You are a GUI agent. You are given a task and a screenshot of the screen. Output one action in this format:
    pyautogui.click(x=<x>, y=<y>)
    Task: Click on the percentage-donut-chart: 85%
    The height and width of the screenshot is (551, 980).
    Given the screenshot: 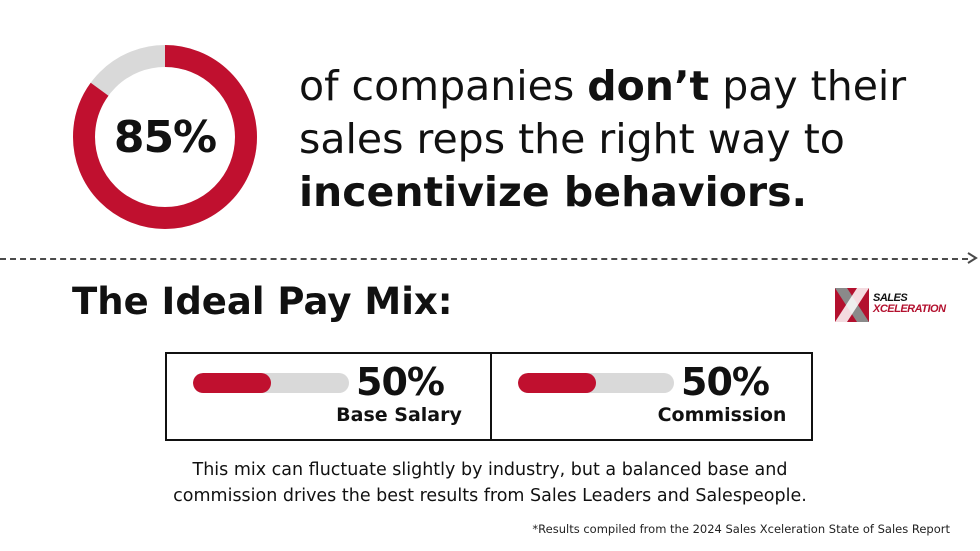 What is the action you would take?
    pyautogui.click(x=165, y=137)
    